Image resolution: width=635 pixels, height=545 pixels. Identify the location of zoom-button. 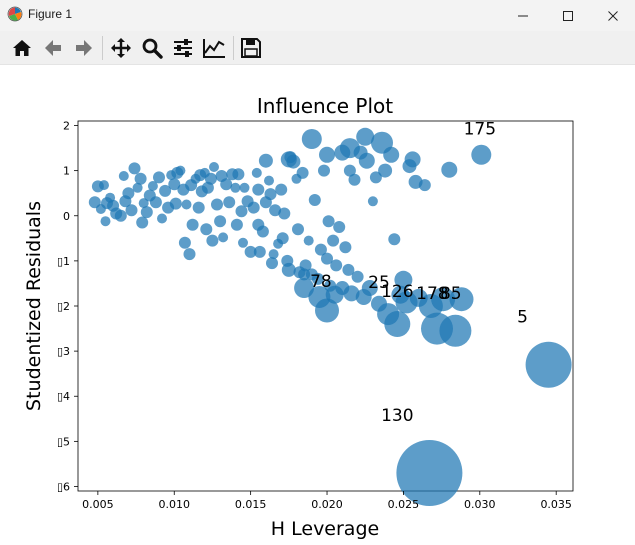
(152, 48).